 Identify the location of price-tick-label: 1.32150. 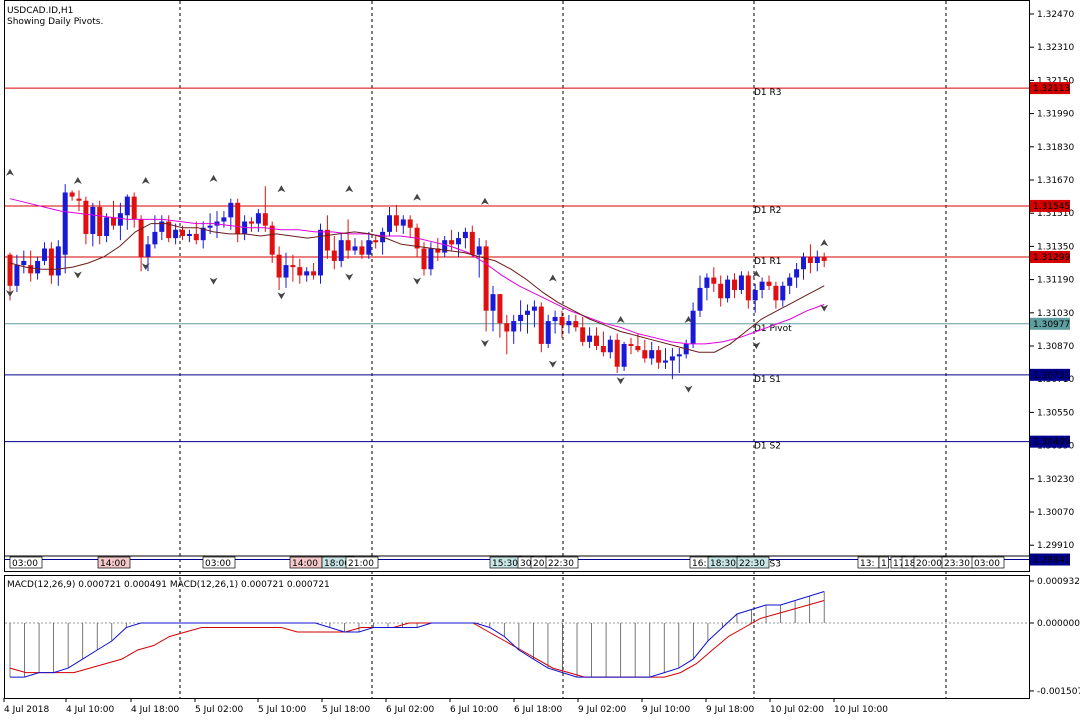
(1055, 81).